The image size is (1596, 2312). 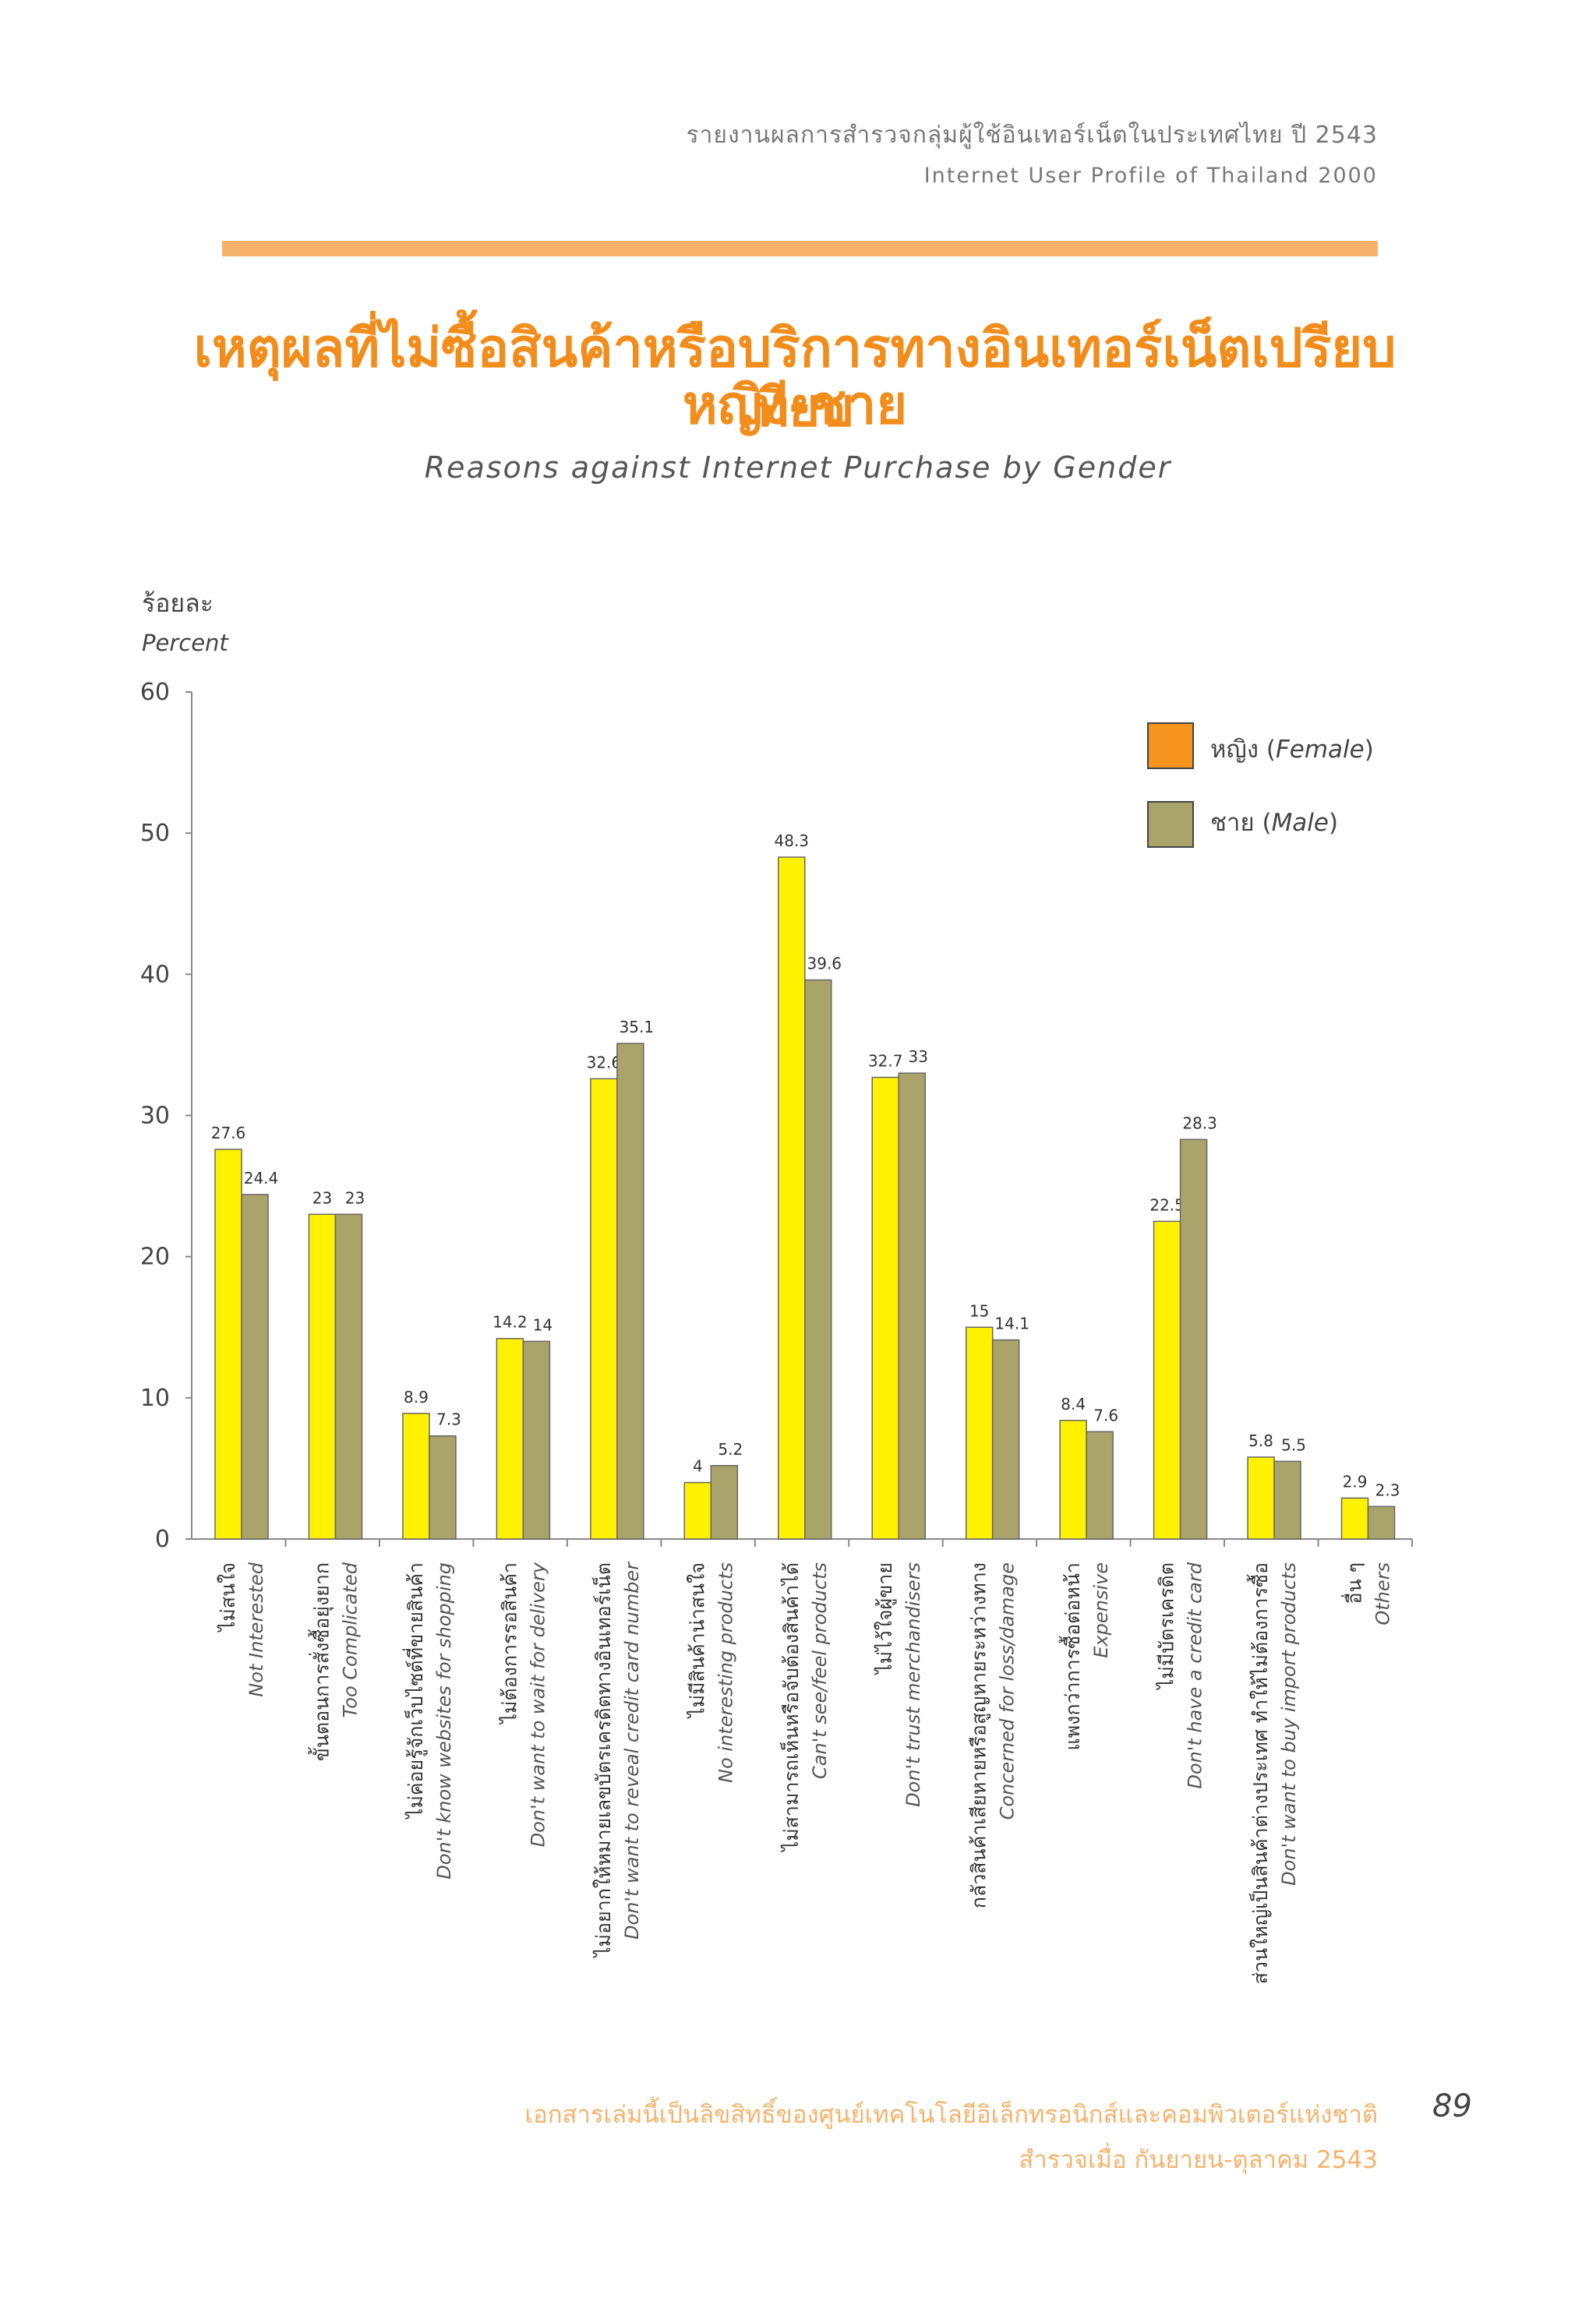 I want to click on chart-title-thai-line2: หญิง-ชาย, so click(x=795, y=405).